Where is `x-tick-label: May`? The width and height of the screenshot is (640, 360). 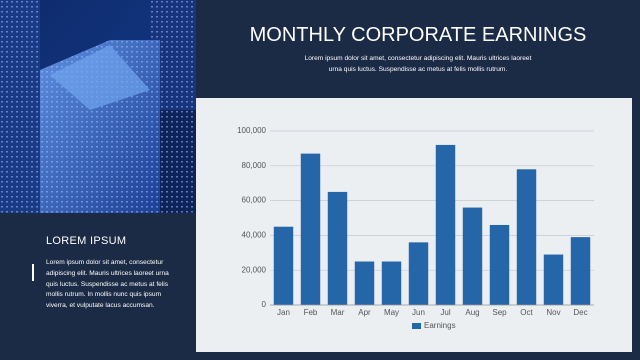
x-tick-label: May is located at coordinates (391, 312).